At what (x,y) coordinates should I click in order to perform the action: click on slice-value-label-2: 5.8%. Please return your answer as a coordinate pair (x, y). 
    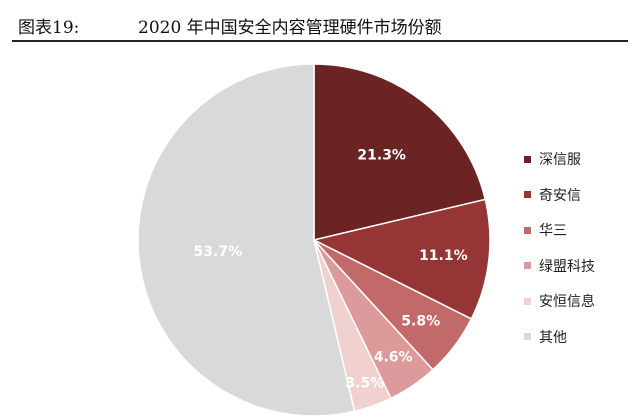
    Looking at the image, I should click on (420, 322).